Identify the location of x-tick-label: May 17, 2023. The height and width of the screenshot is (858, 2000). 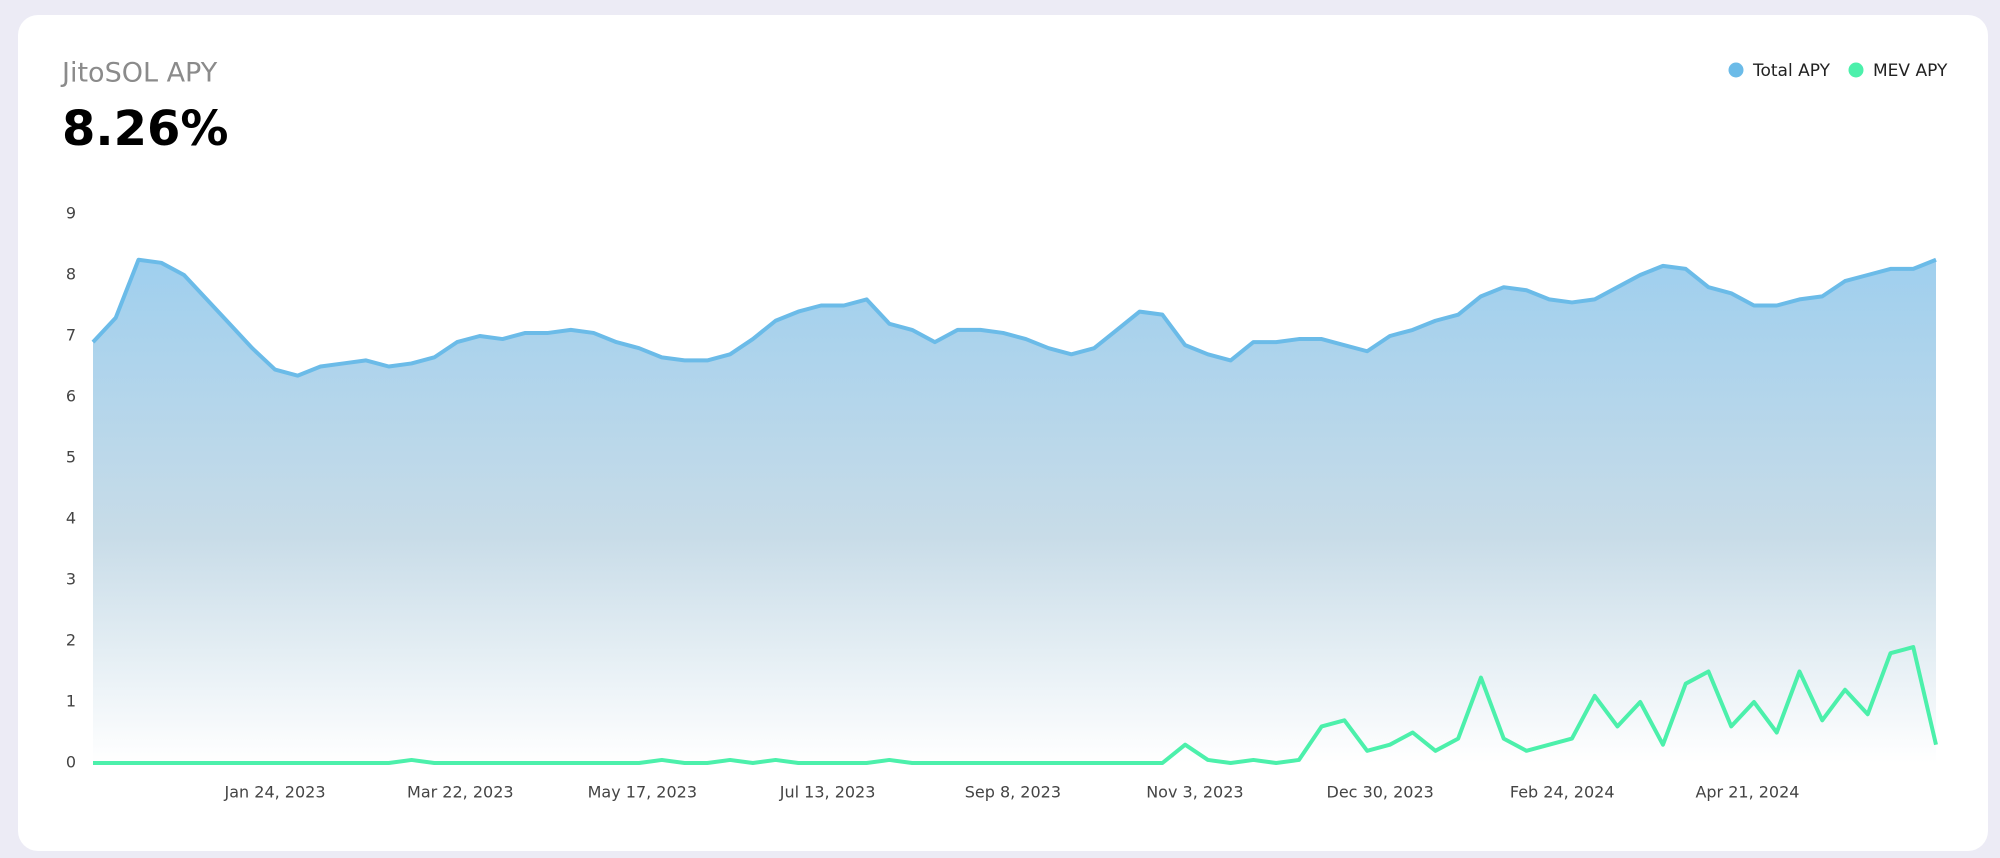
(642, 792).